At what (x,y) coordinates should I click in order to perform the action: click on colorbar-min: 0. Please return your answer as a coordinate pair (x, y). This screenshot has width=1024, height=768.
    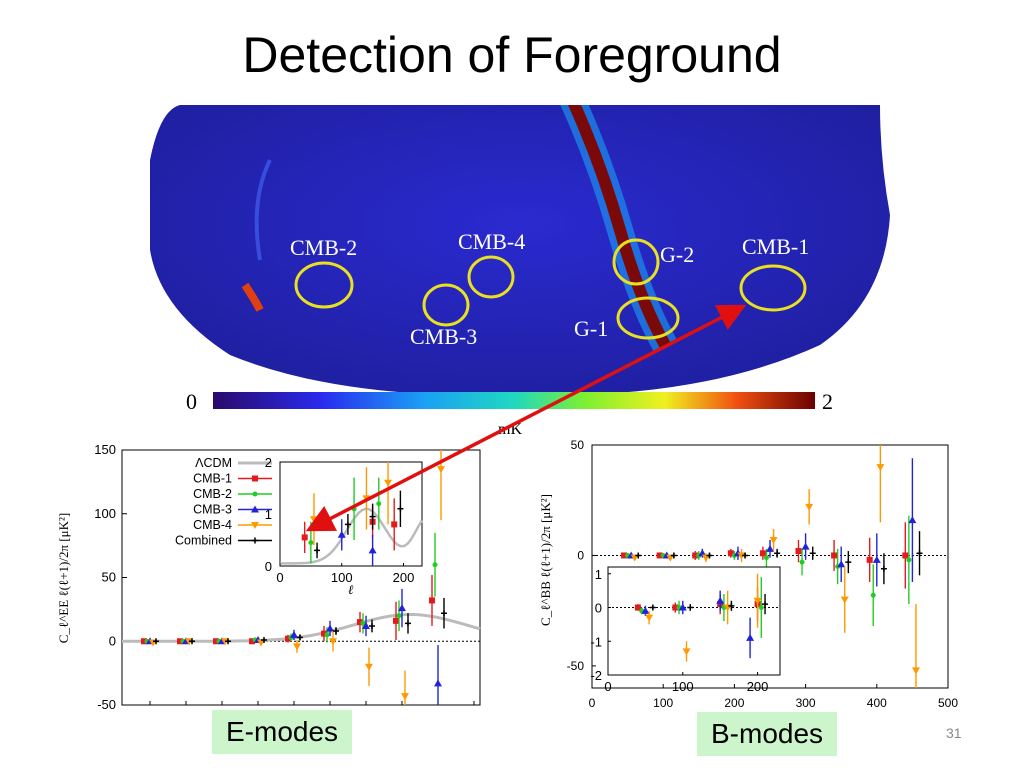
    Looking at the image, I should click on (191, 401).